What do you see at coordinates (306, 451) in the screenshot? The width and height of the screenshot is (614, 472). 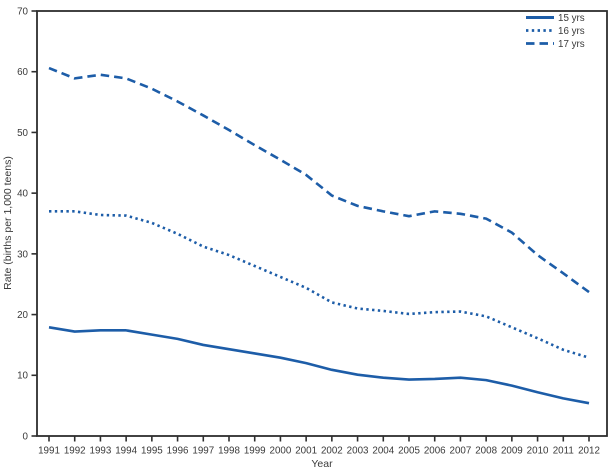 I see `x-tick-label: 2001` at bounding box center [306, 451].